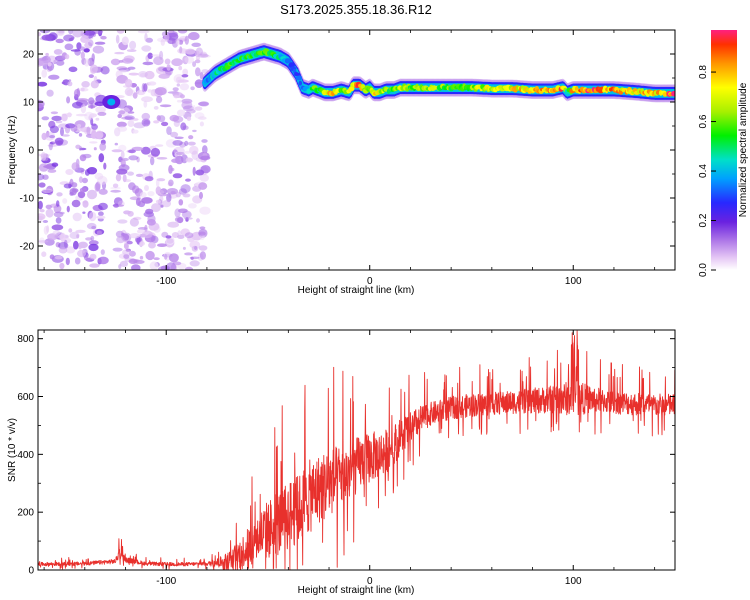  What do you see at coordinates (25, 455) in the screenshot?
I see `y-tick-label: 400` at bounding box center [25, 455].